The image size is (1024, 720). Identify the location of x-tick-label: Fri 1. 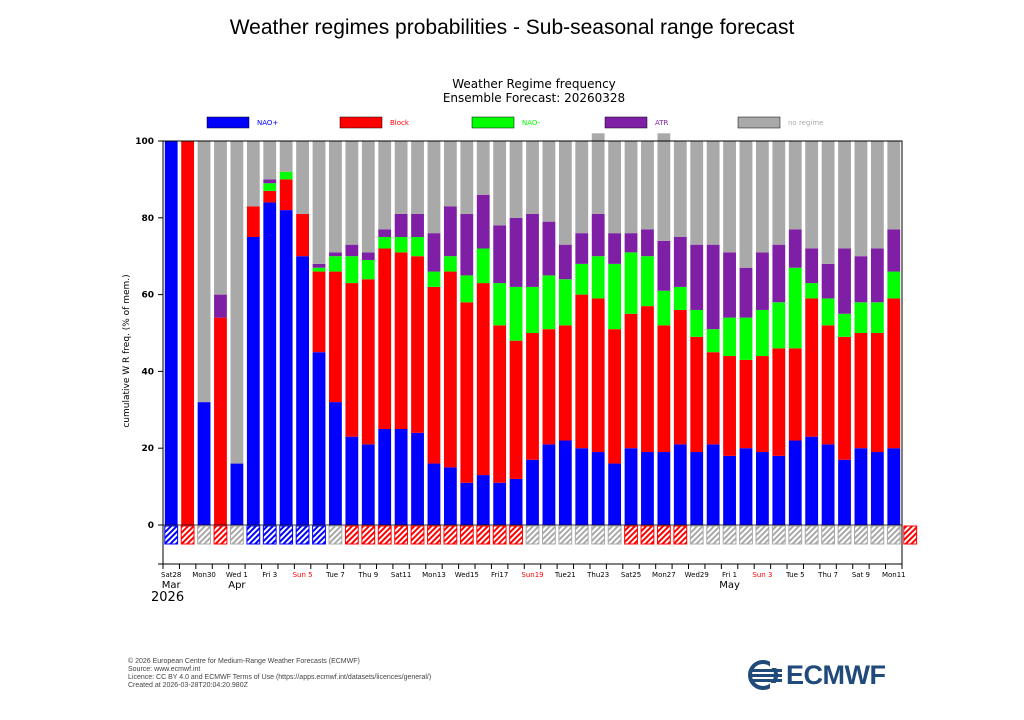
(729, 575).